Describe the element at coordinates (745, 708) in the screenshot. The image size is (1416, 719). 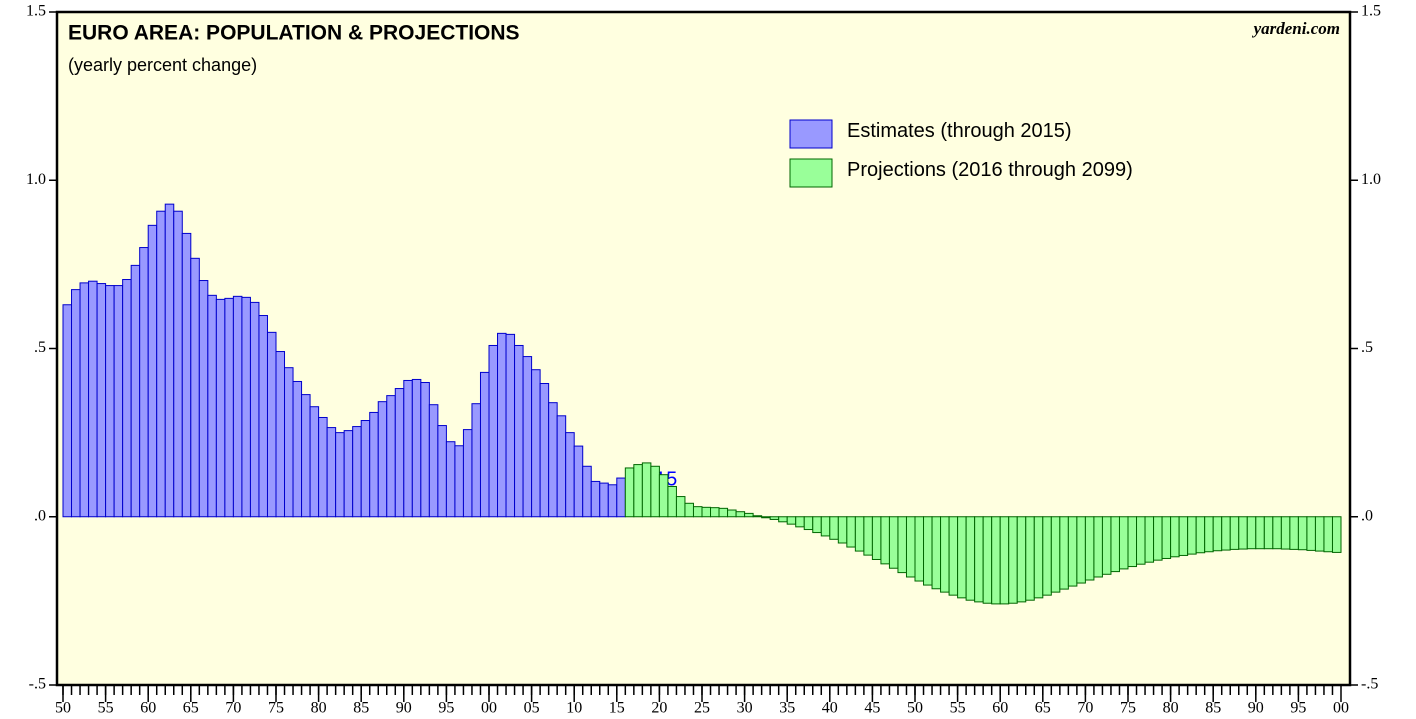
I see `x-tick-label: 30` at that location.